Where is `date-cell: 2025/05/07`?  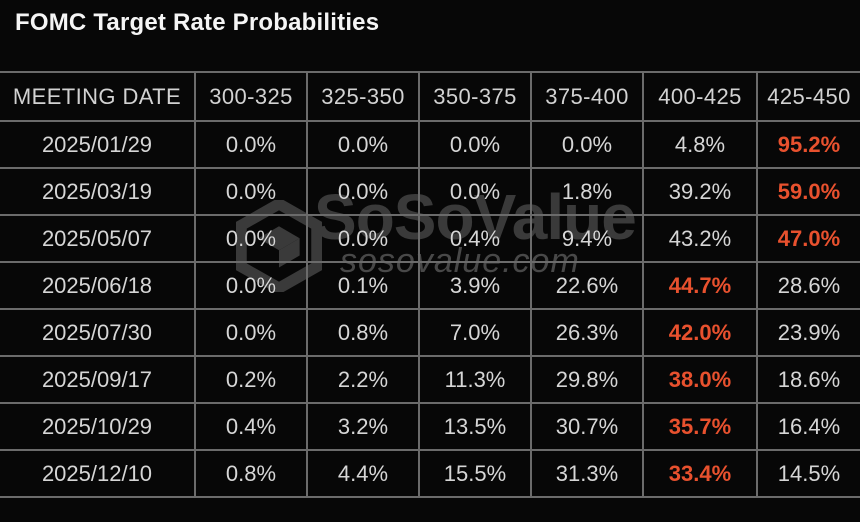 date-cell: 2025/05/07 is located at coordinates (97, 238).